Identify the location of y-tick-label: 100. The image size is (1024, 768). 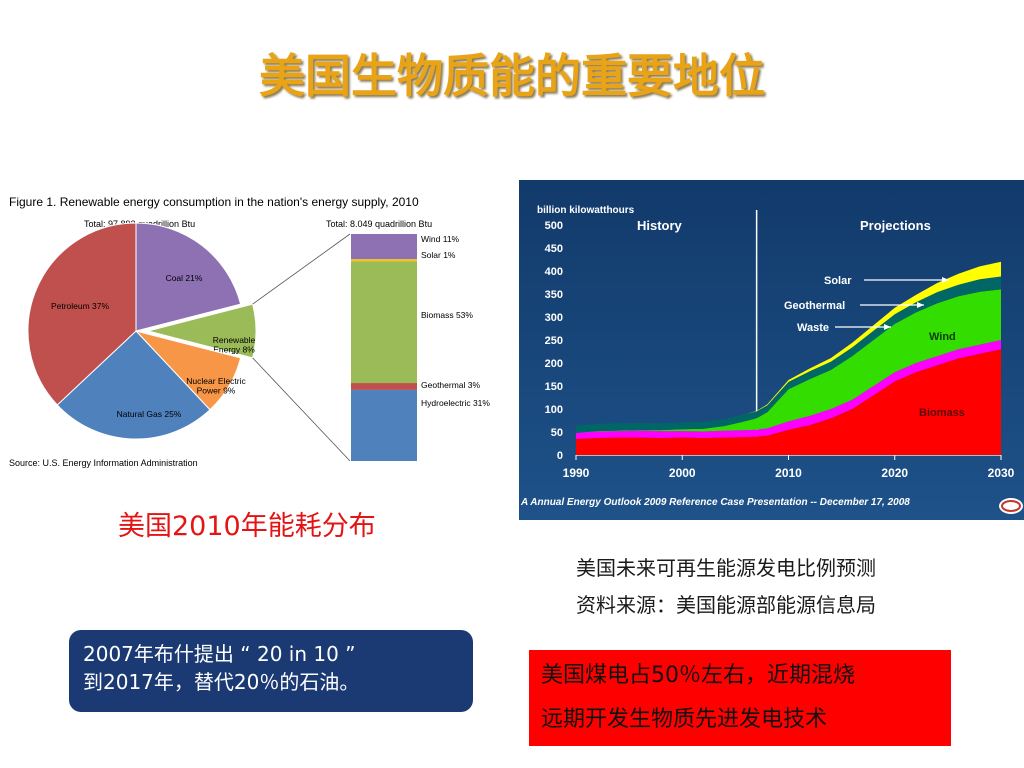
(554, 410).